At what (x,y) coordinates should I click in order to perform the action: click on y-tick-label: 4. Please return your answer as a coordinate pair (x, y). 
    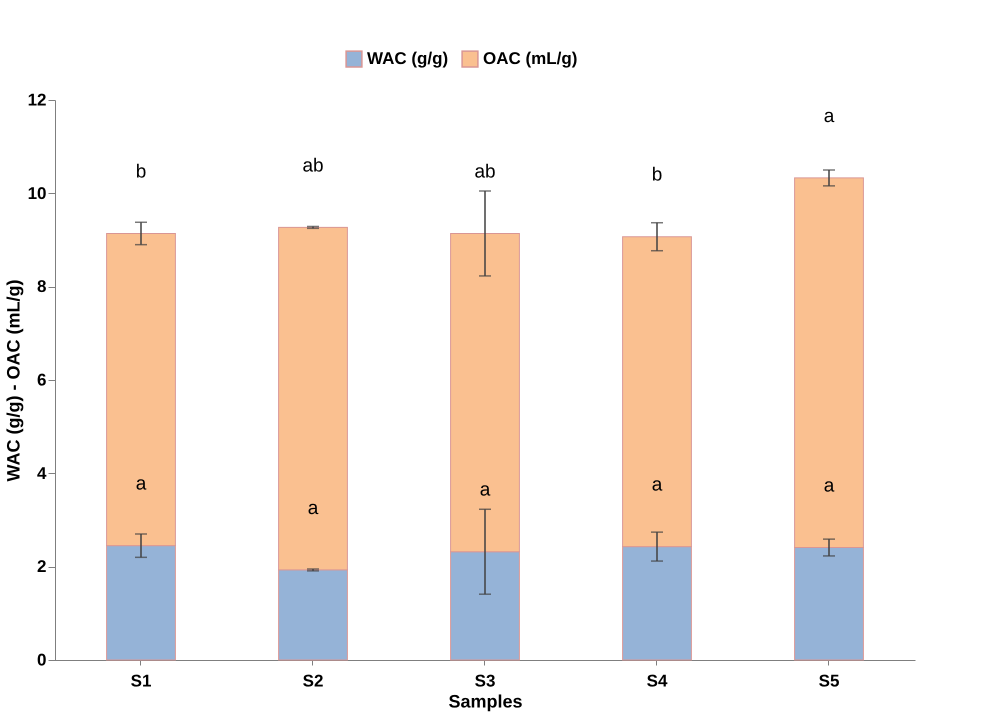
    Looking at the image, I should click on (42, 473).